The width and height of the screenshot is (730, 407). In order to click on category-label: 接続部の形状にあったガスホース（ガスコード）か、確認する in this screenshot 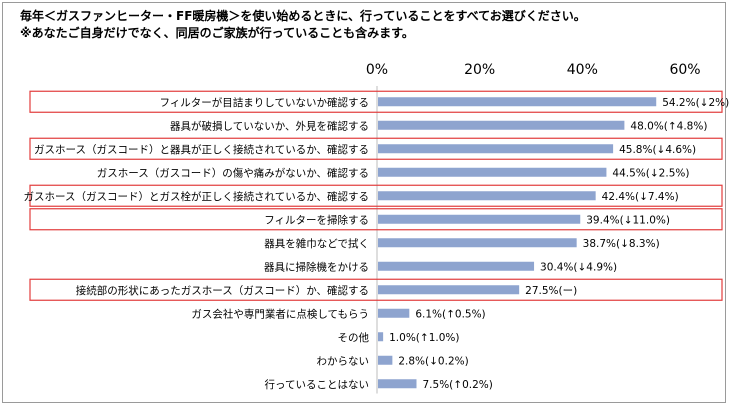, I will do `click(222, 290)`.